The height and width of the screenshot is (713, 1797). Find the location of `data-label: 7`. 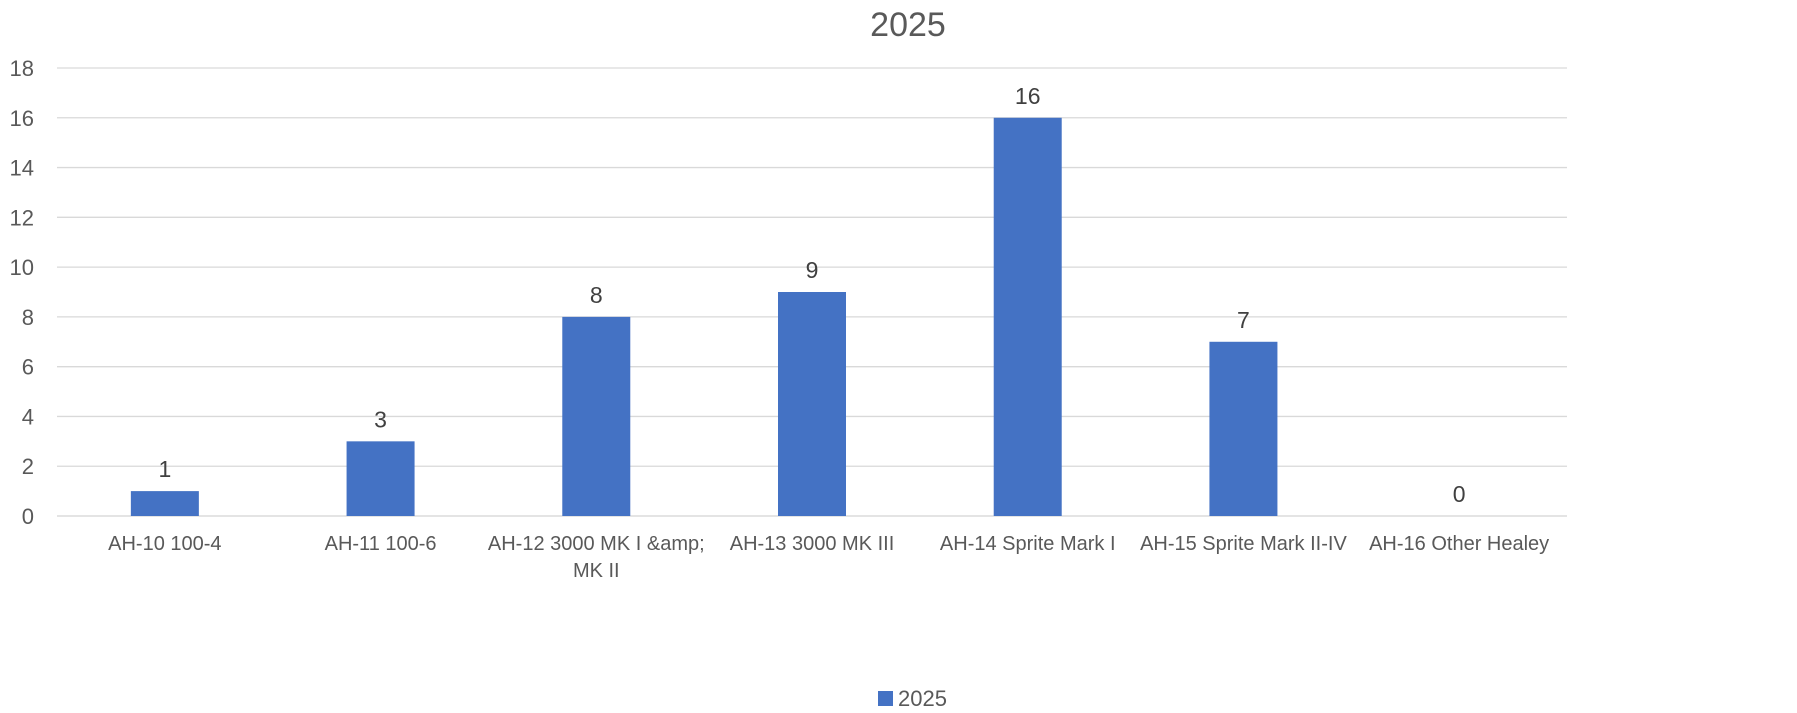

data-label: 7 is located at coordinates (1243, 320).